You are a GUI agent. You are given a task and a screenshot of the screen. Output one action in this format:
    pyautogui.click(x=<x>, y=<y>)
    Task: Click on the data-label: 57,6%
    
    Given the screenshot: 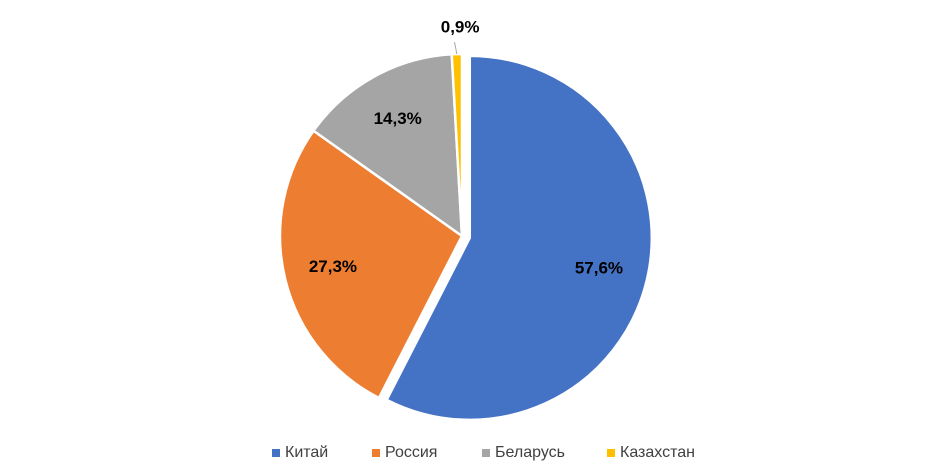 What is the action you would take?
    pyautogui.click(x=599, y=268)
    